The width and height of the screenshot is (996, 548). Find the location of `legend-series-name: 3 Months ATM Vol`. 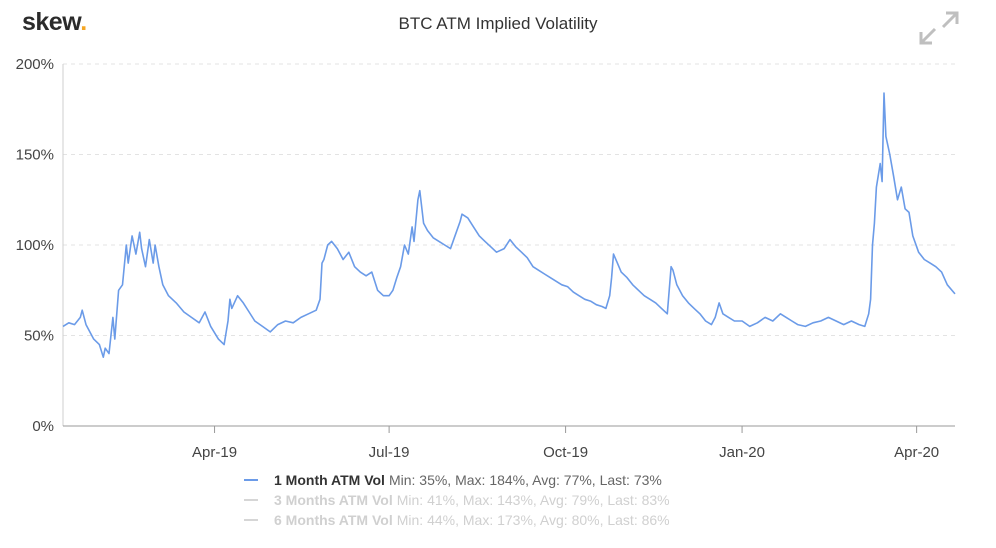

legend-series-name: 3 Months ATM Vol is located at coordinates (333, 500).